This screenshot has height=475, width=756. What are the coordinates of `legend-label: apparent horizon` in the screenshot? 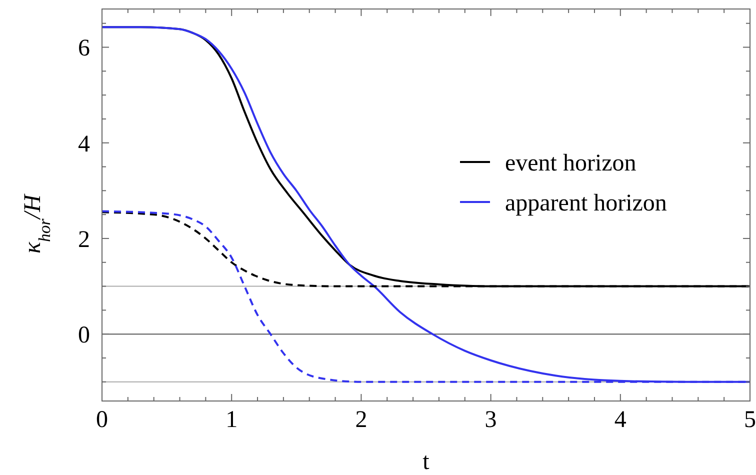 It's located at (586, 203).